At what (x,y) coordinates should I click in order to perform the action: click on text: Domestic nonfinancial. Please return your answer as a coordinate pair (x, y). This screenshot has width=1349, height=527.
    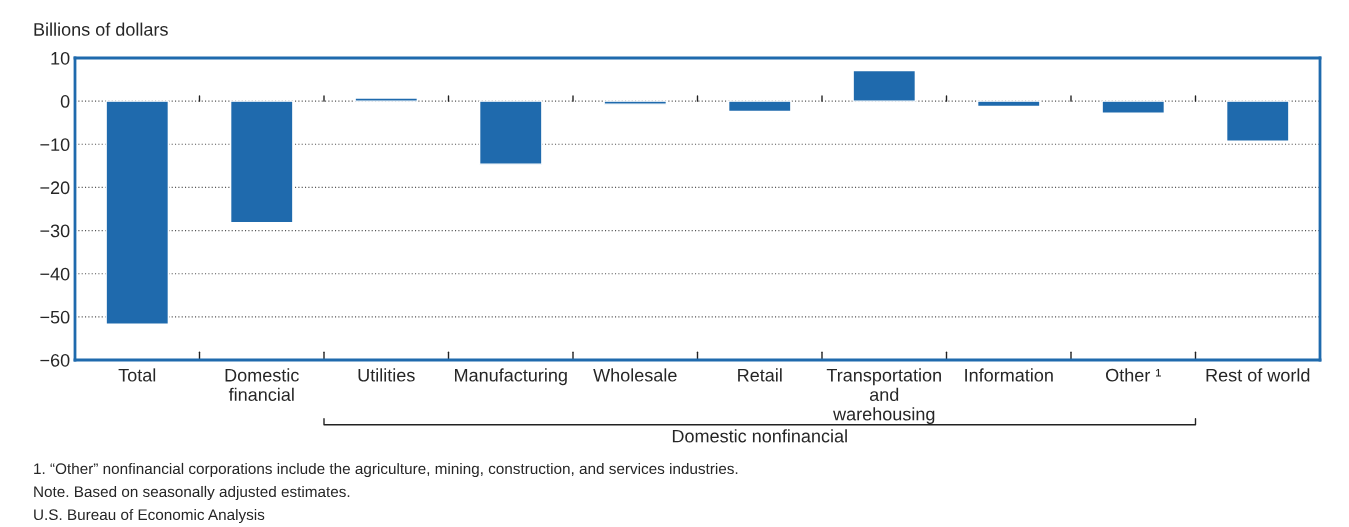
    Looking at the image, I should click on (759, 436).